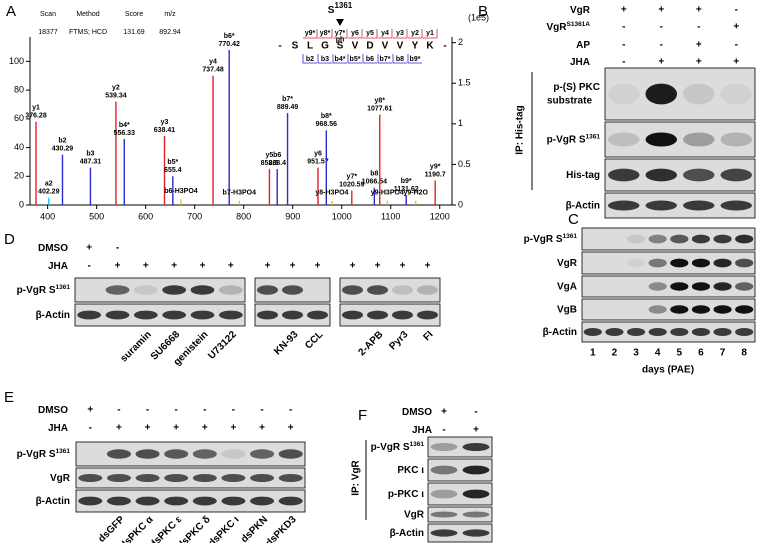 The height and width of the screenshot is (543, 757). What do you see at coordinates (385, 33) in the screenshot?
I see `y-ion: y4` at bounding box center [385, 33].